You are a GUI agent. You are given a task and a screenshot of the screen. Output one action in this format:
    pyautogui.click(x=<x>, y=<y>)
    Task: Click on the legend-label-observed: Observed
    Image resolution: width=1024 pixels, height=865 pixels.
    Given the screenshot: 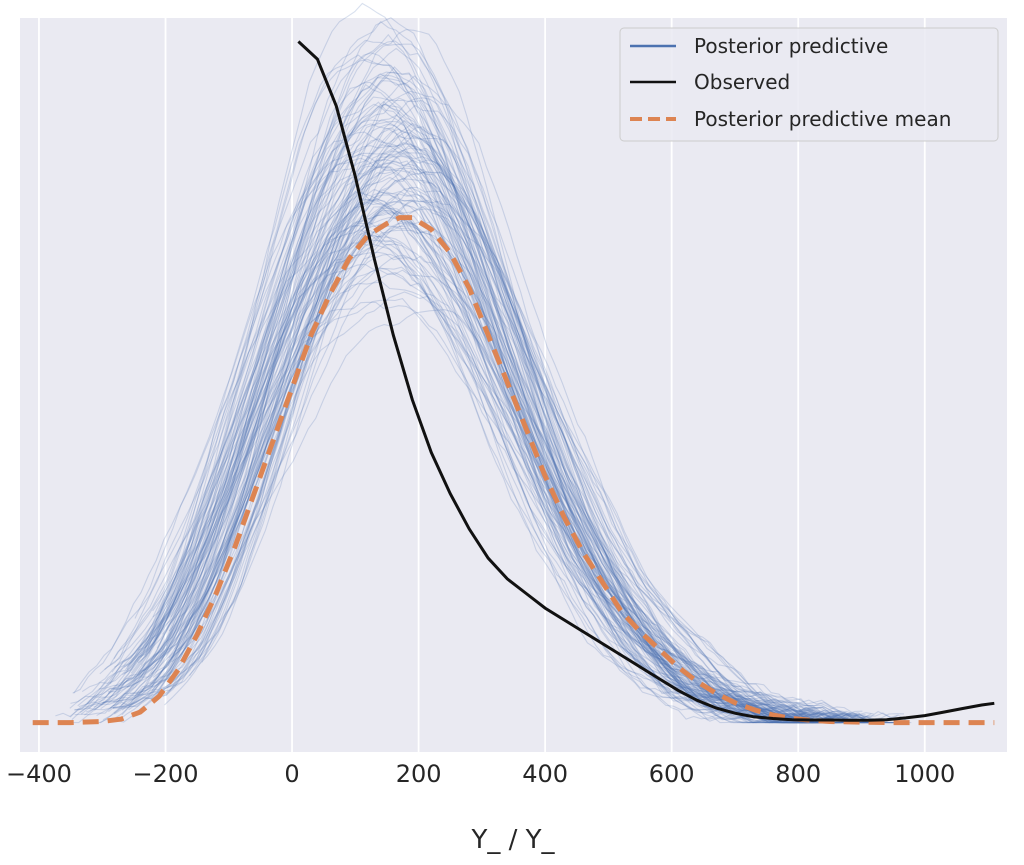 What is the action you would take?
    pyautogui.click(x=742, y=82)
    